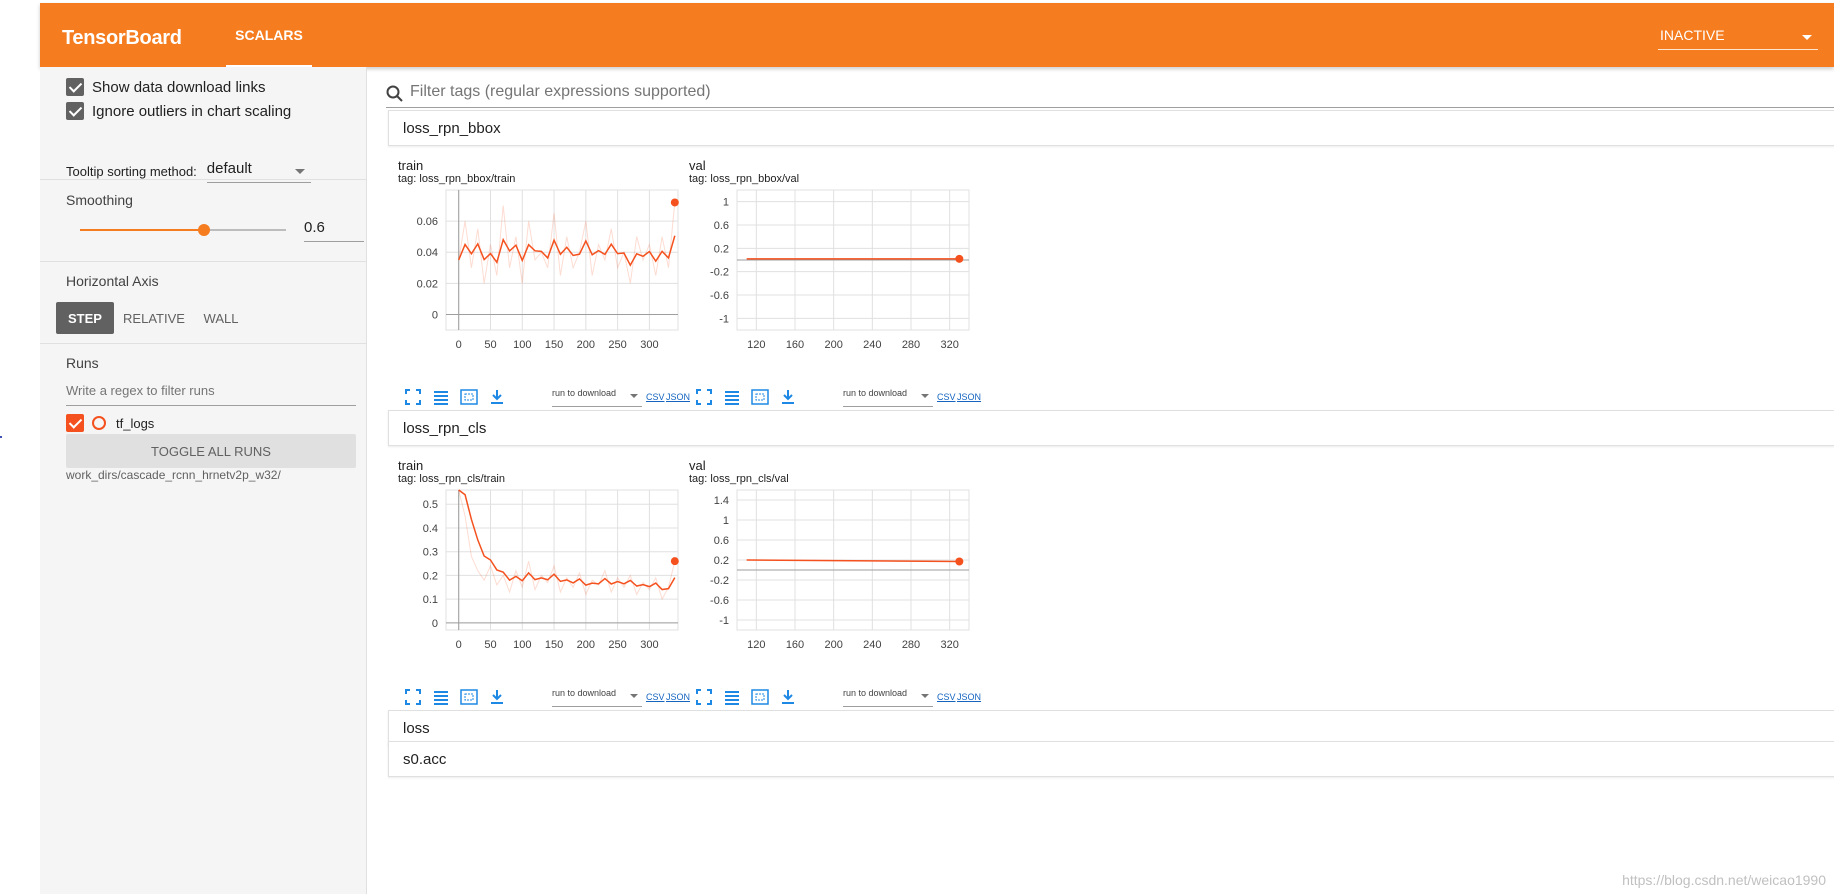  Describe the element at coordinates (459, 345) in the screenshot. I see `x-tick-label: 0` at that location.